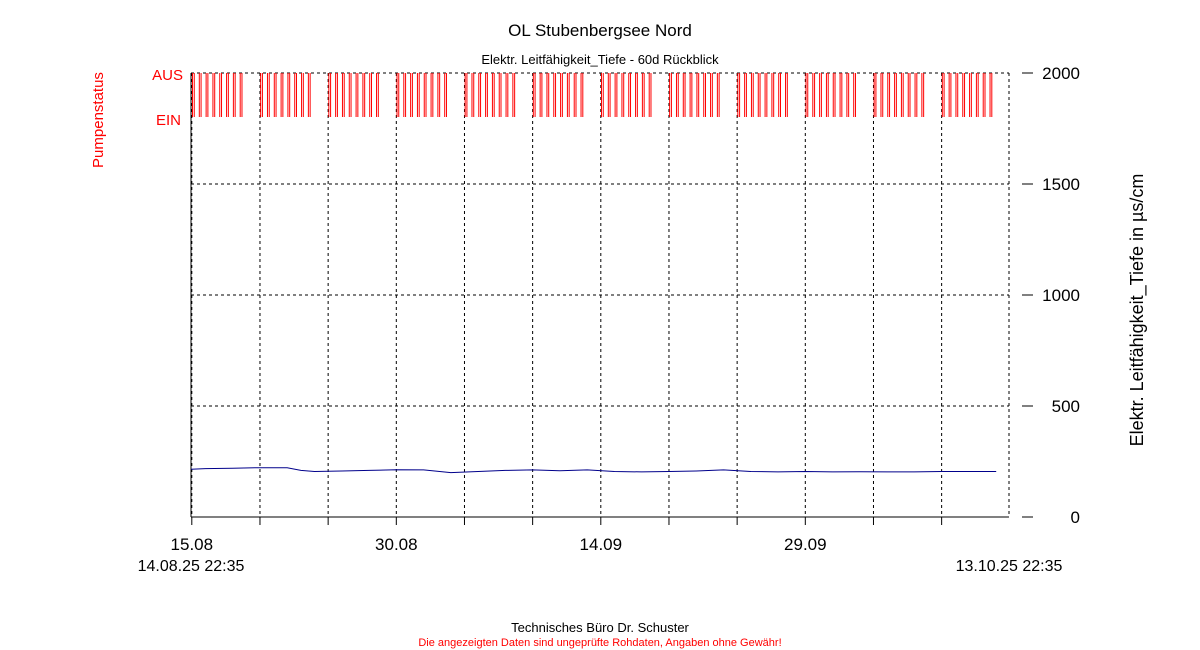  I want to click on pump-axis-label: Pumpenstatus, so click(98, 120).